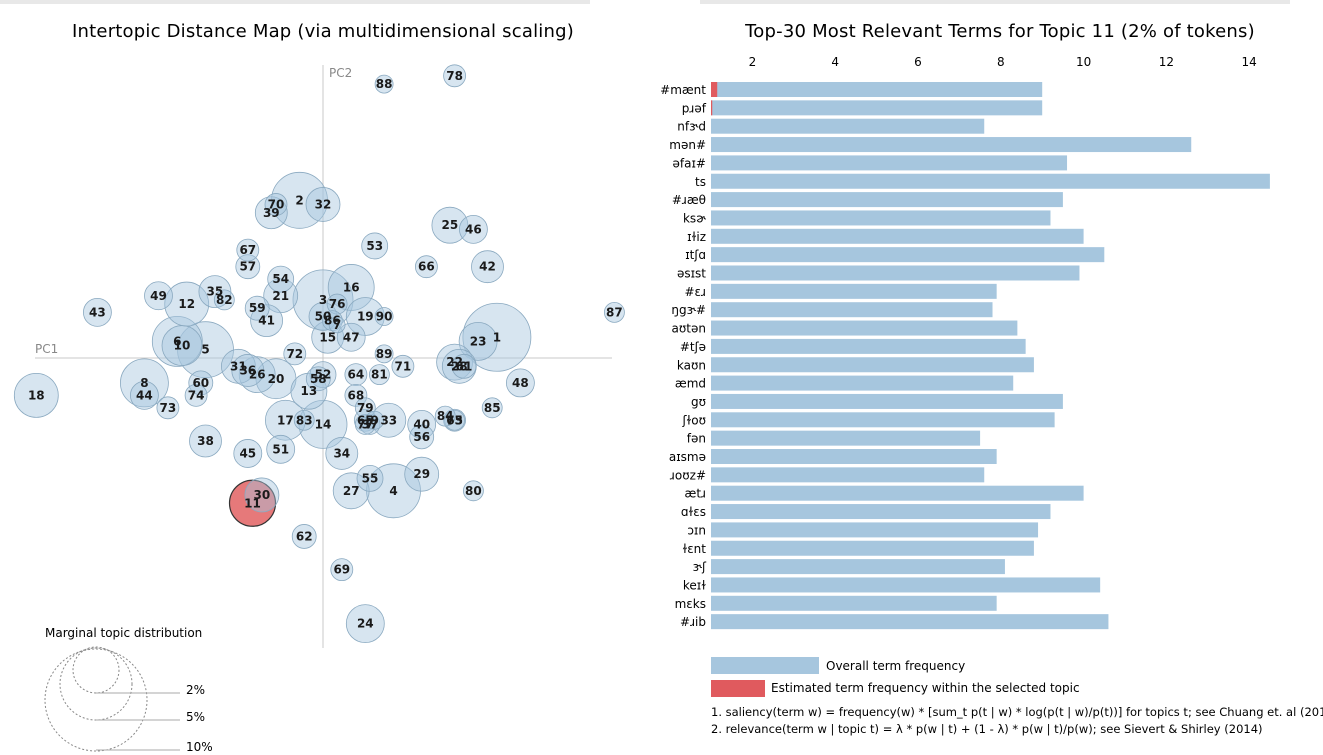 Image resolution: width=1323 pixels, height=755 pixels. I want to click on term-label-18: ʃɫoʊ, so click(693, 420).